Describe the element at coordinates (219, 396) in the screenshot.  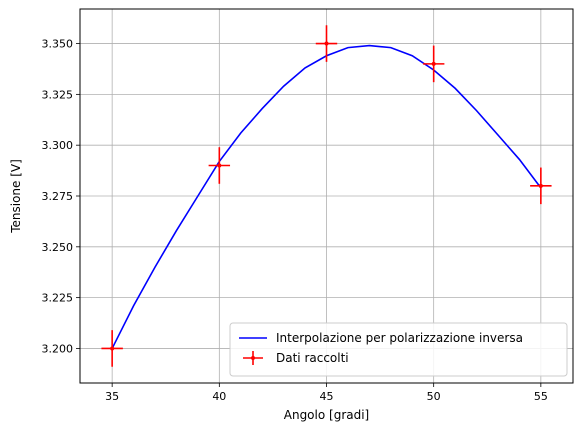
I see `x-tick-label: 40` at that location.